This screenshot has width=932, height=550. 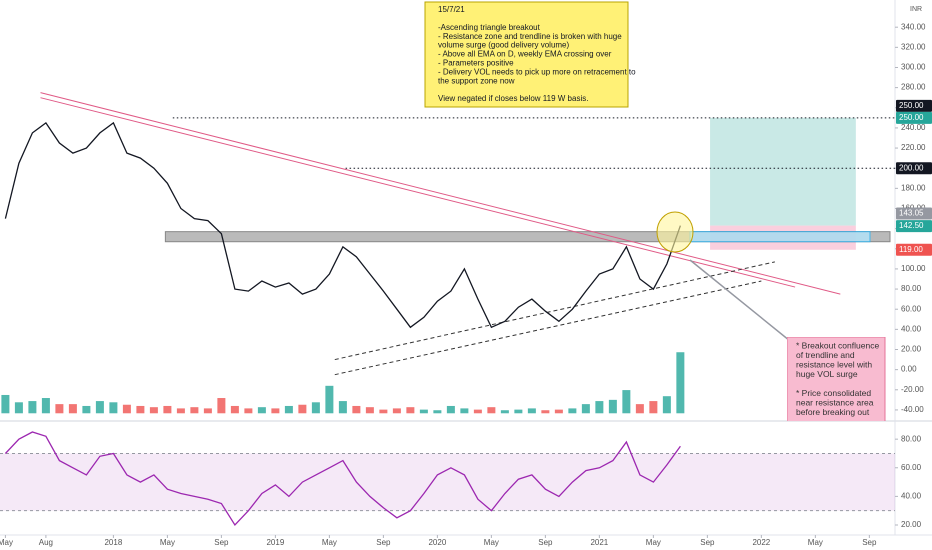 I want to click on price-label: 200.00, so click(x=911, y=167).